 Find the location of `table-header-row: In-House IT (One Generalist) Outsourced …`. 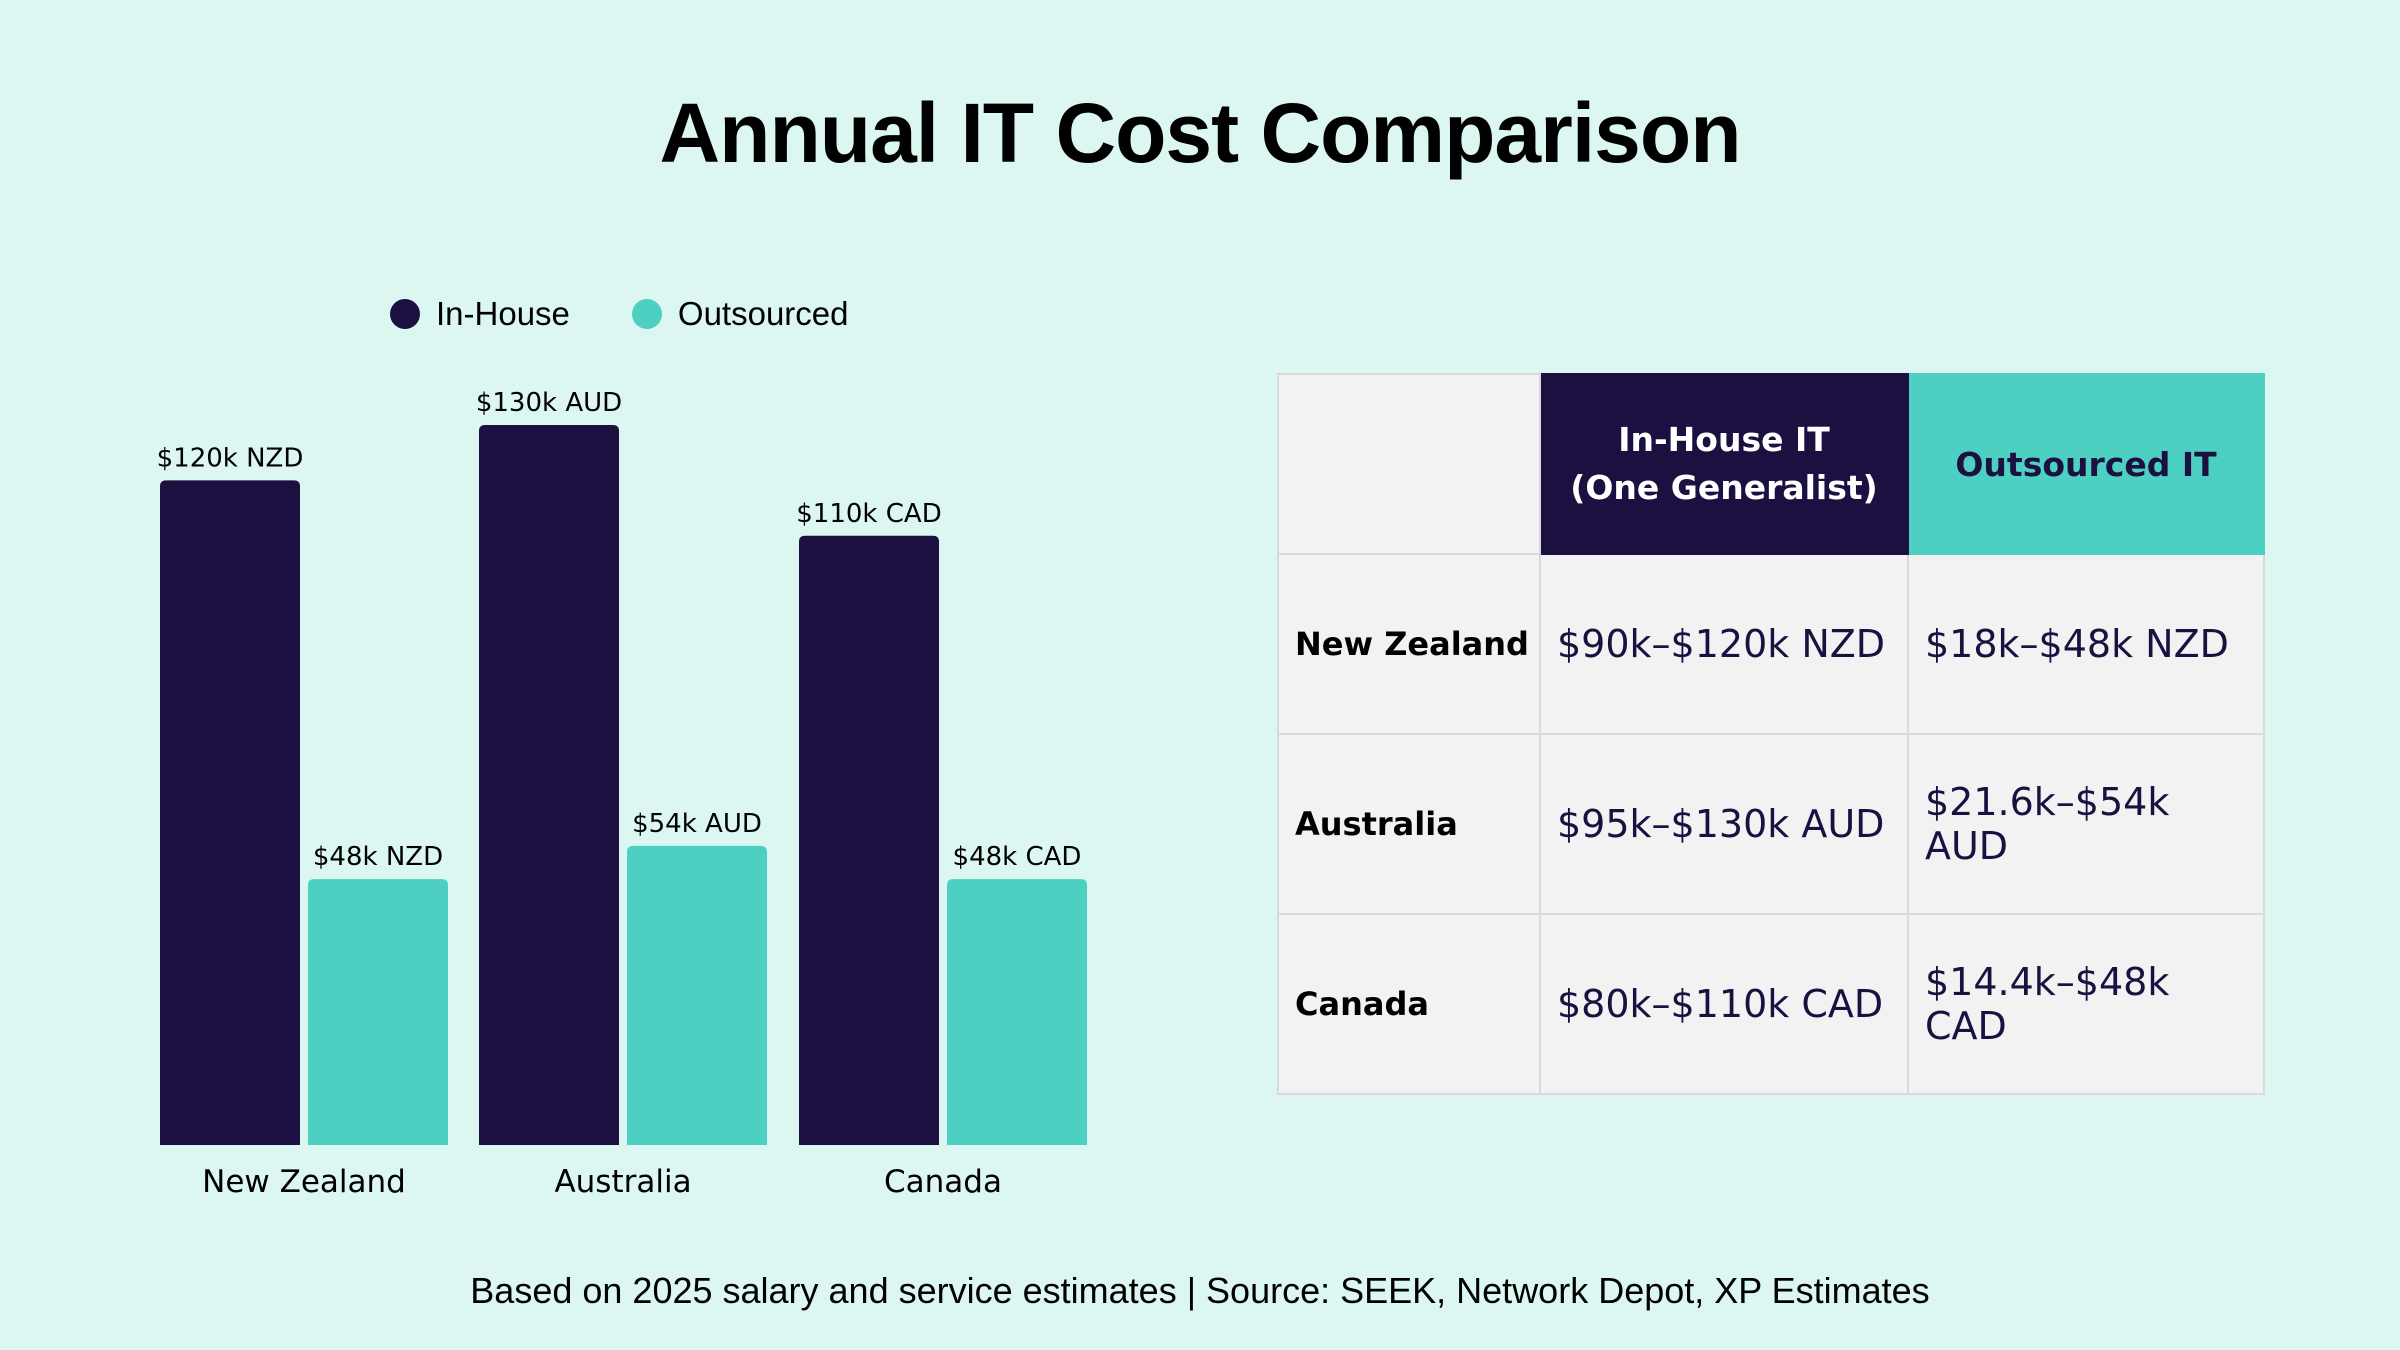

table-header-row: In-House IT (One Generalist) Outsourced … is located at coordinates (1771, 464).